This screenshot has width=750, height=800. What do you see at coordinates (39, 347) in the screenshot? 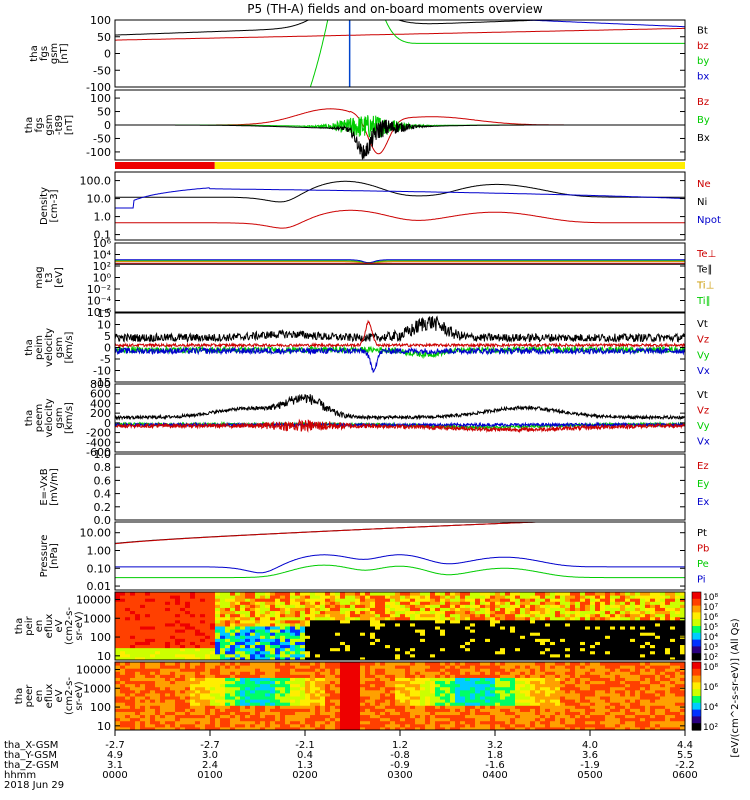
I see `y-axis-label-line: peim` at bounding box center [39, 347].